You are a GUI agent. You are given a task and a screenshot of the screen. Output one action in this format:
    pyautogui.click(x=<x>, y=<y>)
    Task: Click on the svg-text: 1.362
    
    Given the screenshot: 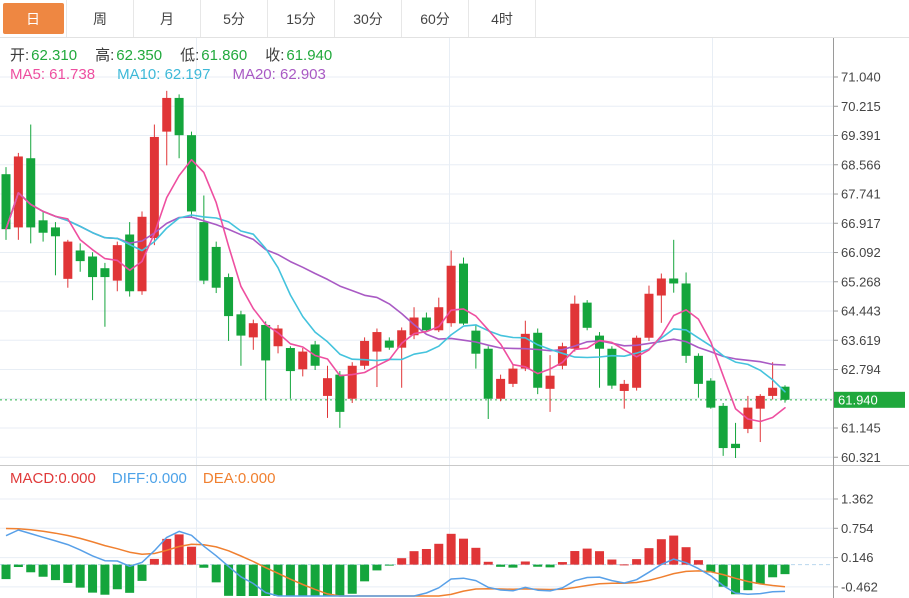 What is the action you would take?
    pyautogui.click(x=857, y=499)
    